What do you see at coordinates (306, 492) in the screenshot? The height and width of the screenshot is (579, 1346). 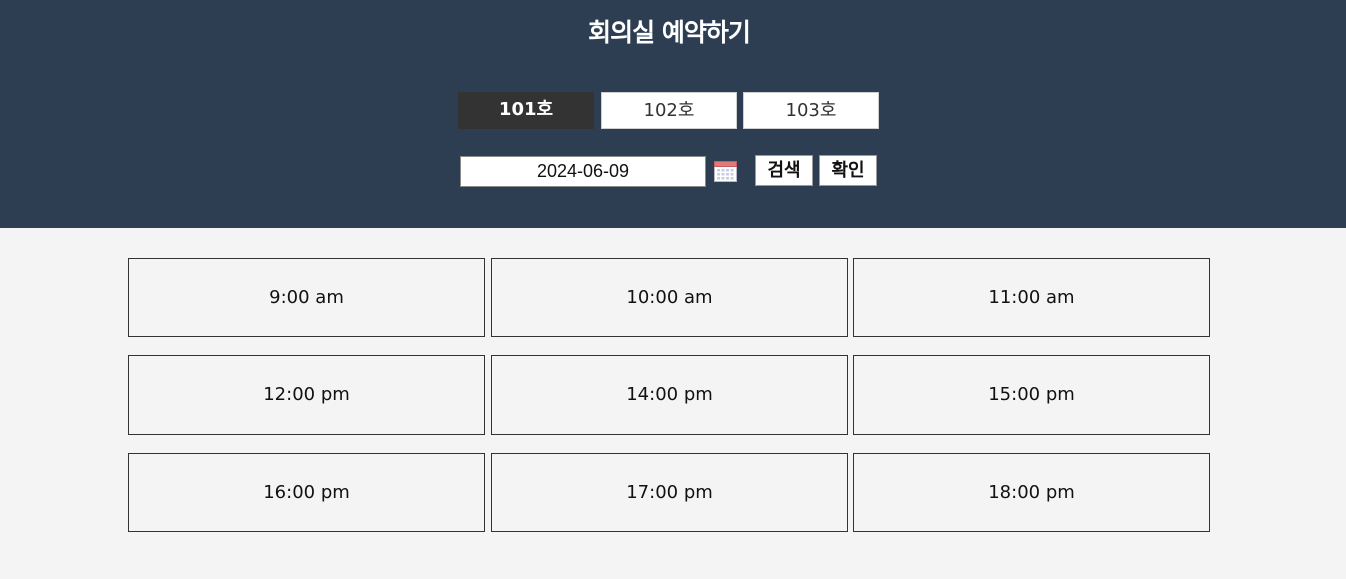 I see `time-slot-1600: 16:00 pm` at bounding box center [306, 492].